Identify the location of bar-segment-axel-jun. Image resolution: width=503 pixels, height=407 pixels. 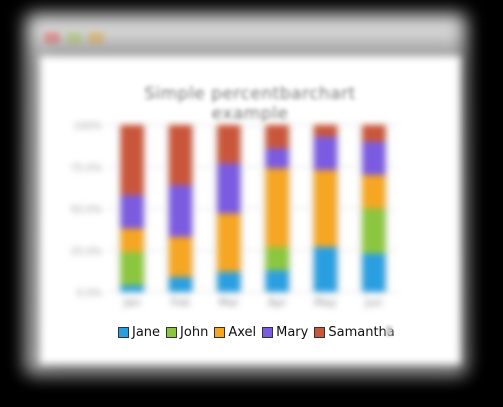
(374, 192).